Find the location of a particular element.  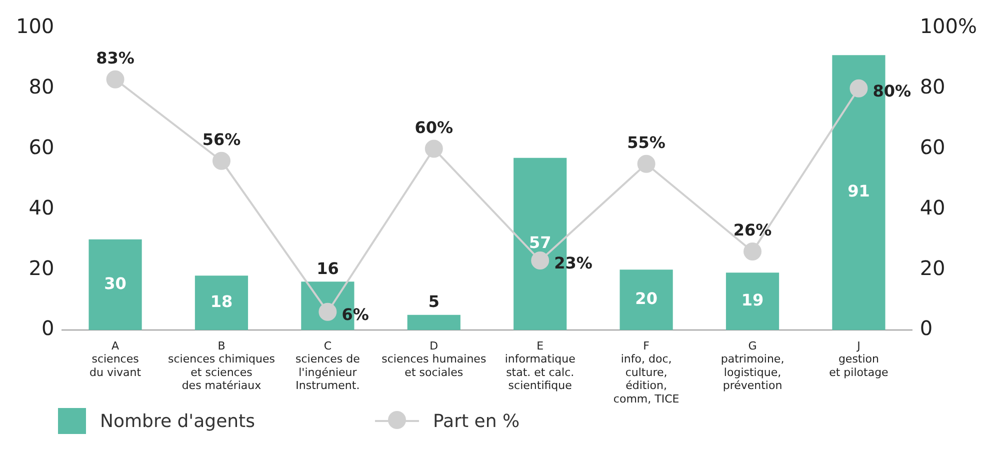

y-tick-label: 40 is located at coordinates (41, 207).